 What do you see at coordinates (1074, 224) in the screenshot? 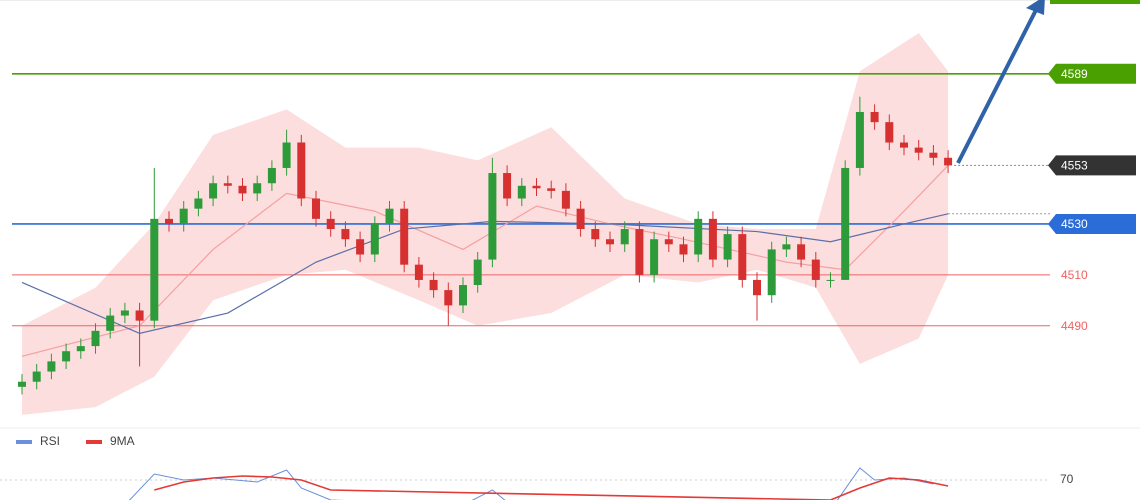
I see `level-label: 4530` at bounding box center [1074, 224].